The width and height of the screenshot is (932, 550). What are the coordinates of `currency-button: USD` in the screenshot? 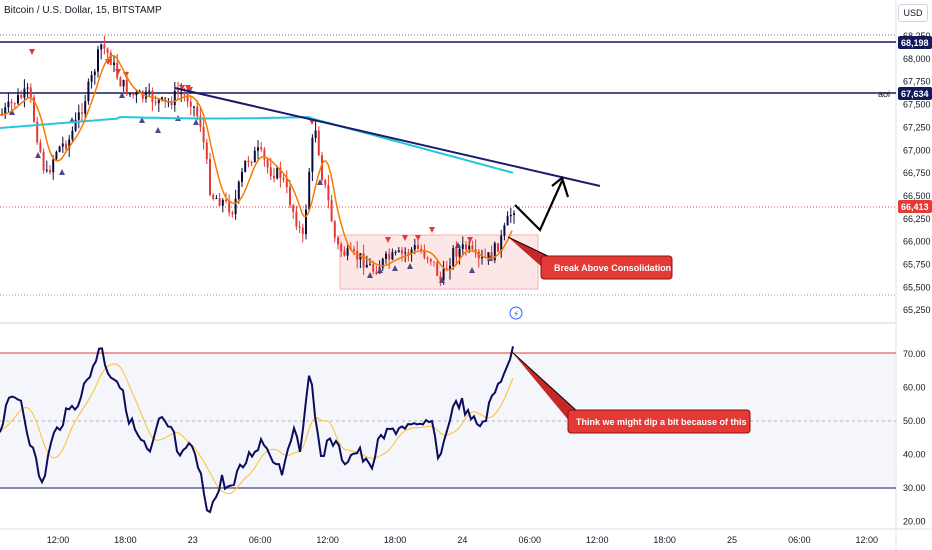 It's located at (913, 13).